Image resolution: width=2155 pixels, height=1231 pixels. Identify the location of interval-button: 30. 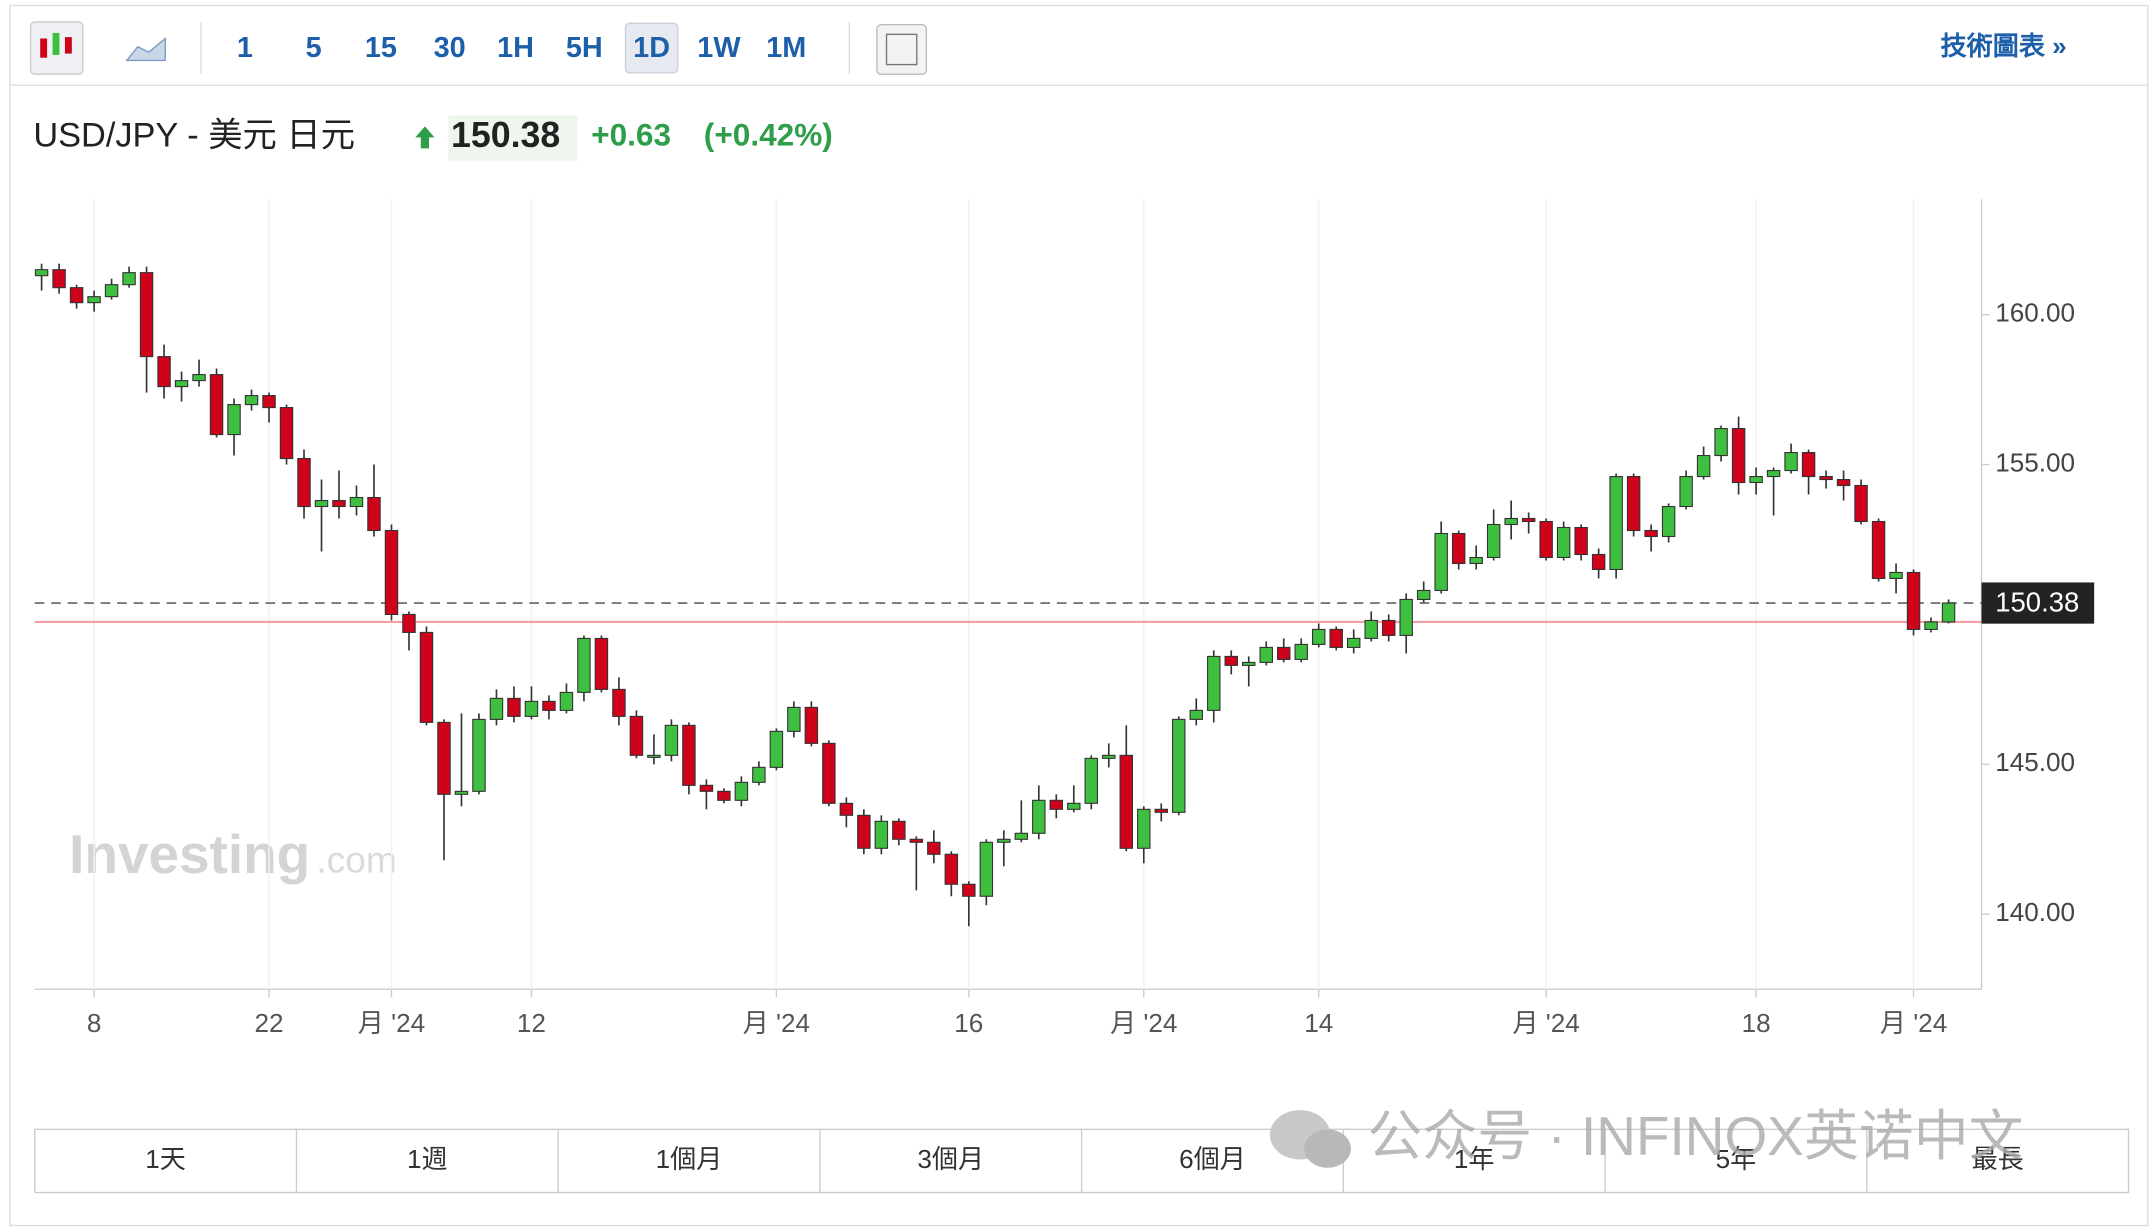
(450, 48).